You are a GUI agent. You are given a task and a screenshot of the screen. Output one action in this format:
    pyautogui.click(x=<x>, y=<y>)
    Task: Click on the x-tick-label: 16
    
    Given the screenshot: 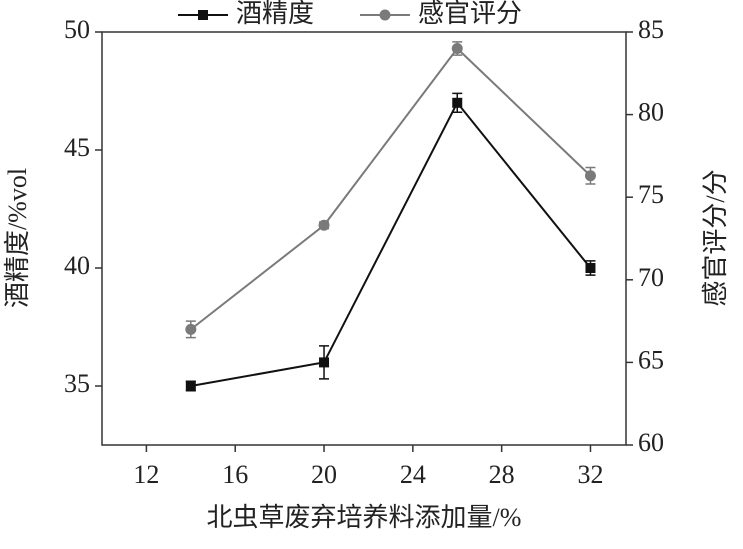 What is the action you would take?
    pyautogui.click(x=235, y=474)
    